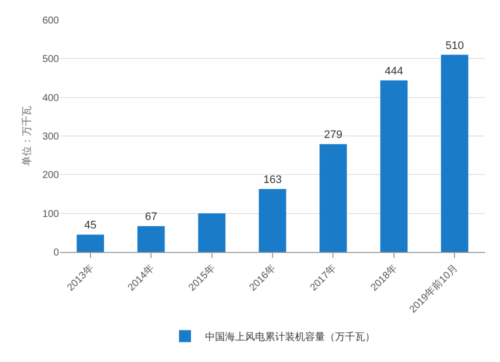  I want to click on y-tick-label: 300, so click(51, 137).